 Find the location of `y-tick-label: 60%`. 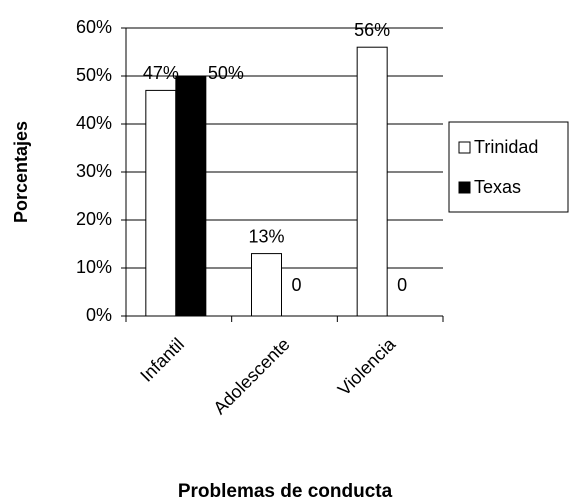

y-tick-label: 60% is located at coordinates (94, 27).